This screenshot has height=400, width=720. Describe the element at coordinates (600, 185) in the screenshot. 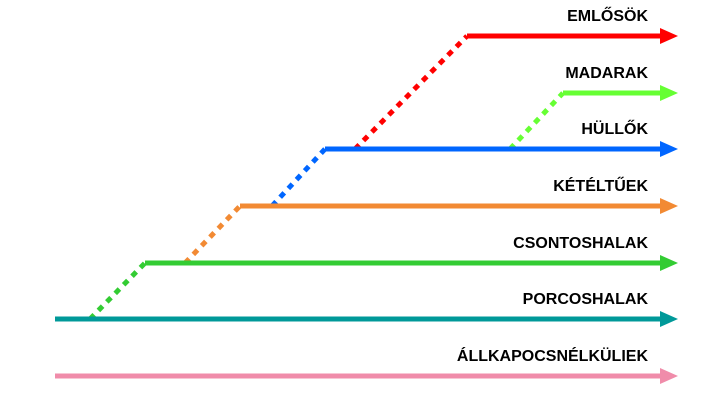

I see `lineage-label: KÉTÉLTŰEK` at that location.